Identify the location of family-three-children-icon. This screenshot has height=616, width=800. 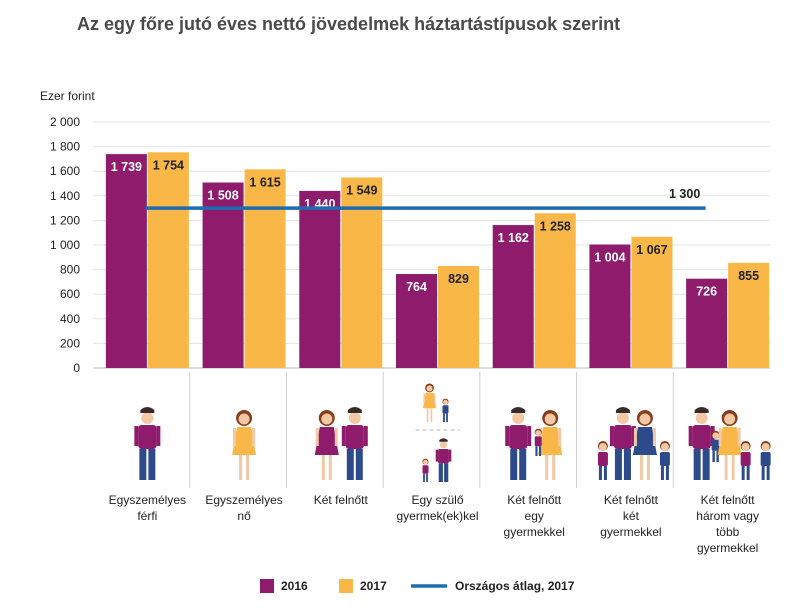
(729, 443).